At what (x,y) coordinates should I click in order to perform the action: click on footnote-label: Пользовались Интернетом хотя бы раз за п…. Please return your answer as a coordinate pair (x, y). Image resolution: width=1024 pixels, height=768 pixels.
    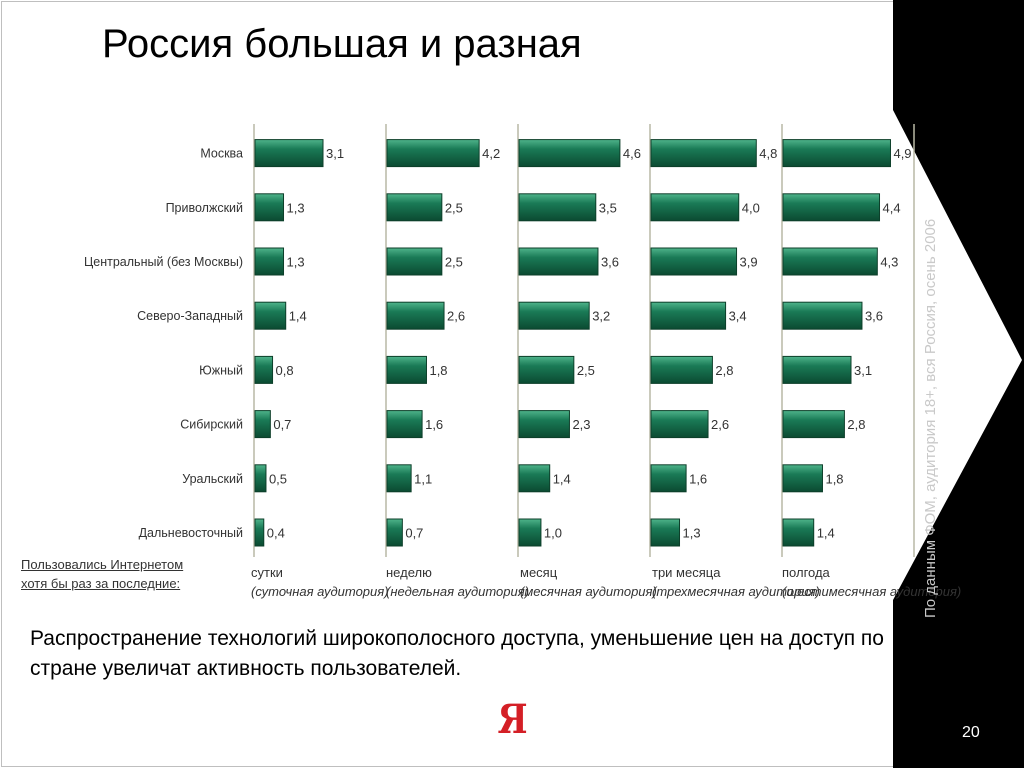
    Looking at the image, I should click on (102, 574).